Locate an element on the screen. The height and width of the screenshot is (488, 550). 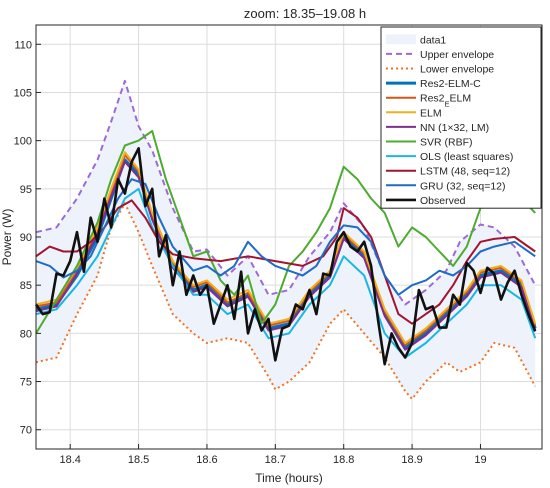
legend-label: LSTM (48, seq=12) is located at coordinates (465, 172).